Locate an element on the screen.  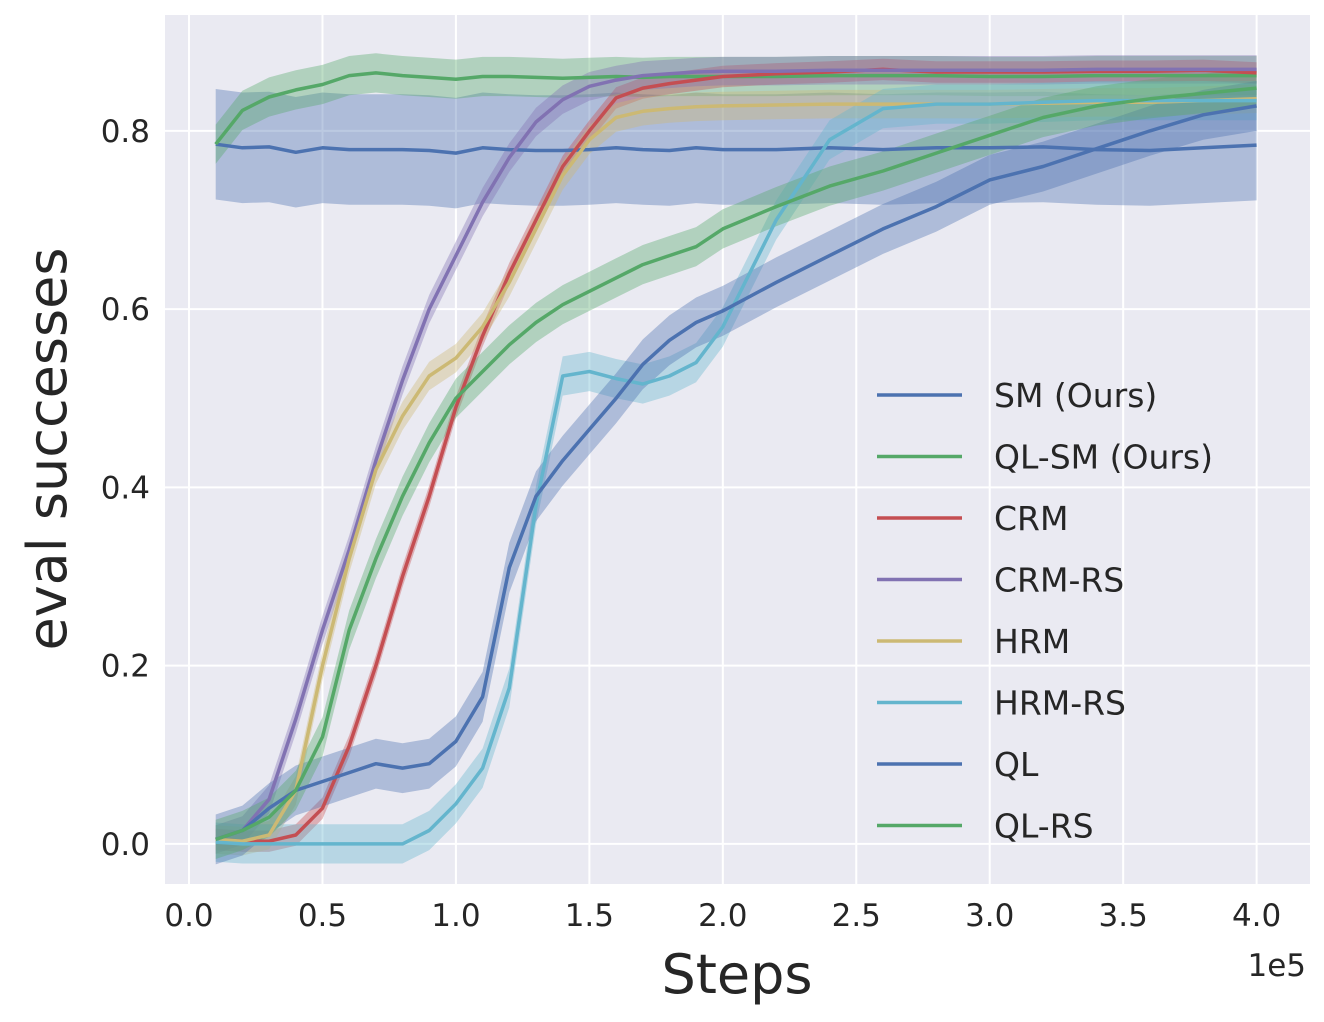
x-tick-label: 2.0 is located at coordinates (722, 916).